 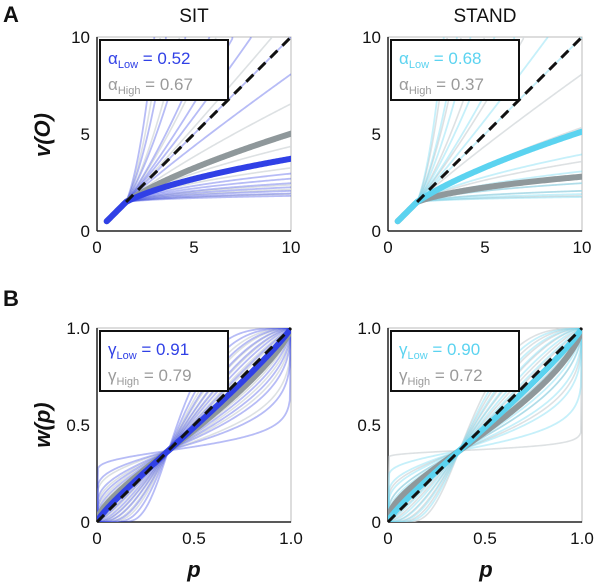 I want to click on legend: αLow = 0.52 αHigh = 0.67, so click(x=164, y=70).